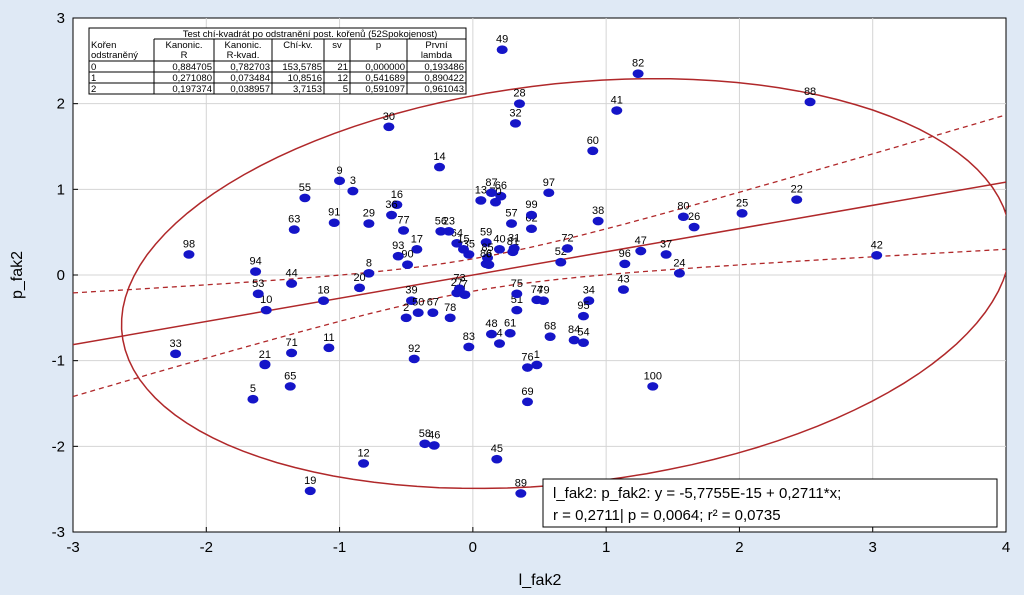  Describe the element at coordinates (694, 217) in the screenshot. I see `point-label: 26` at that location.